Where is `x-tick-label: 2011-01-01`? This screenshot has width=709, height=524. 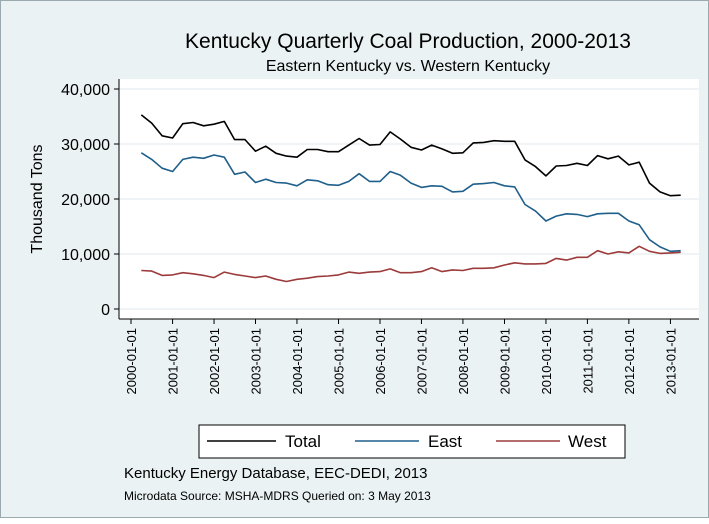
x-tick-label: 2011-01-01 is located at coordinates (587, 361).